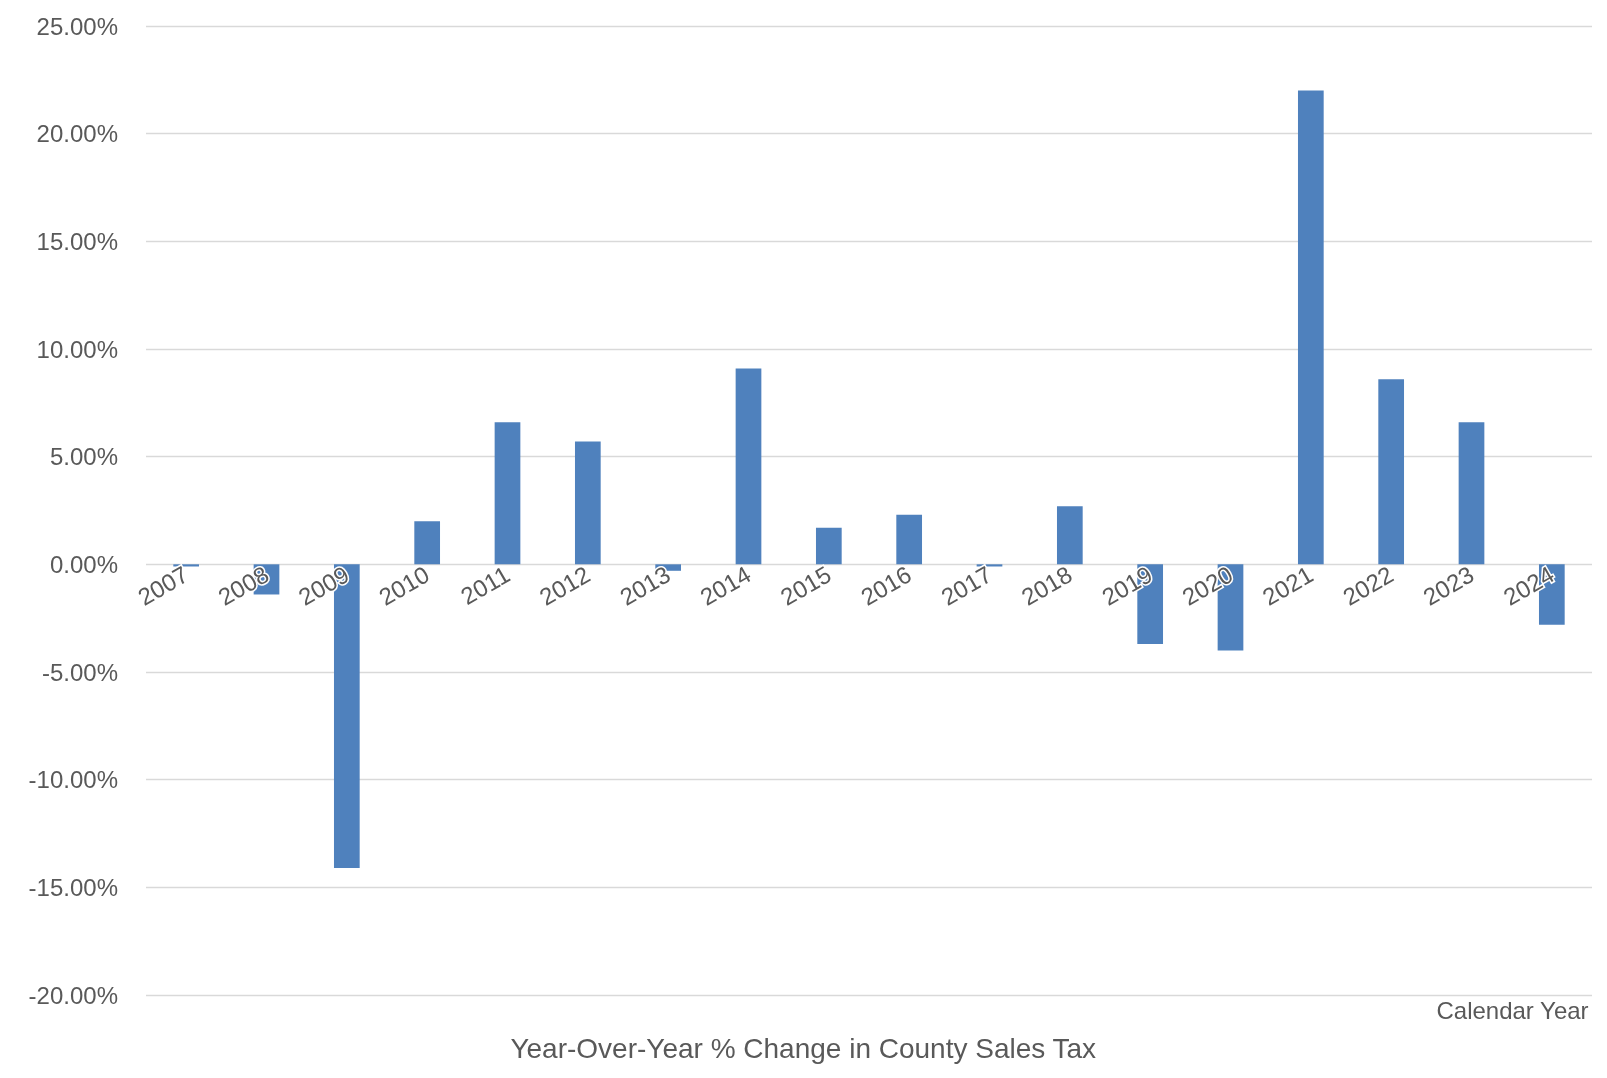  I want to click on y-tick-label: 15.00%, so click(77, 241).